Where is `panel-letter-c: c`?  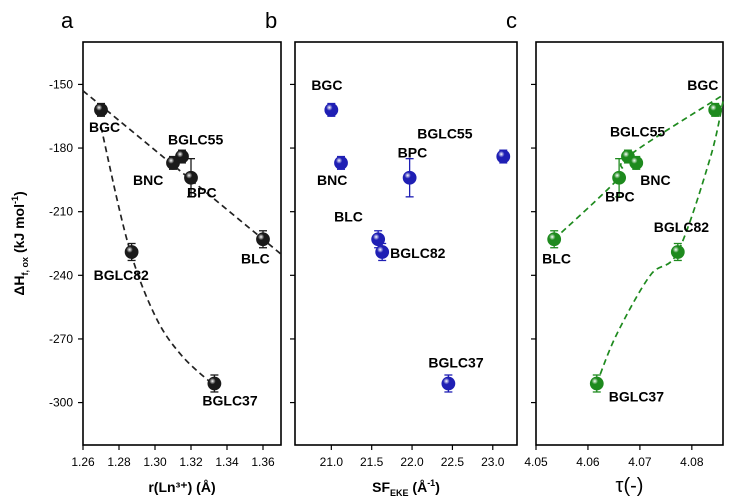
panel-letter-c: c is located at coordinates (511, 20).